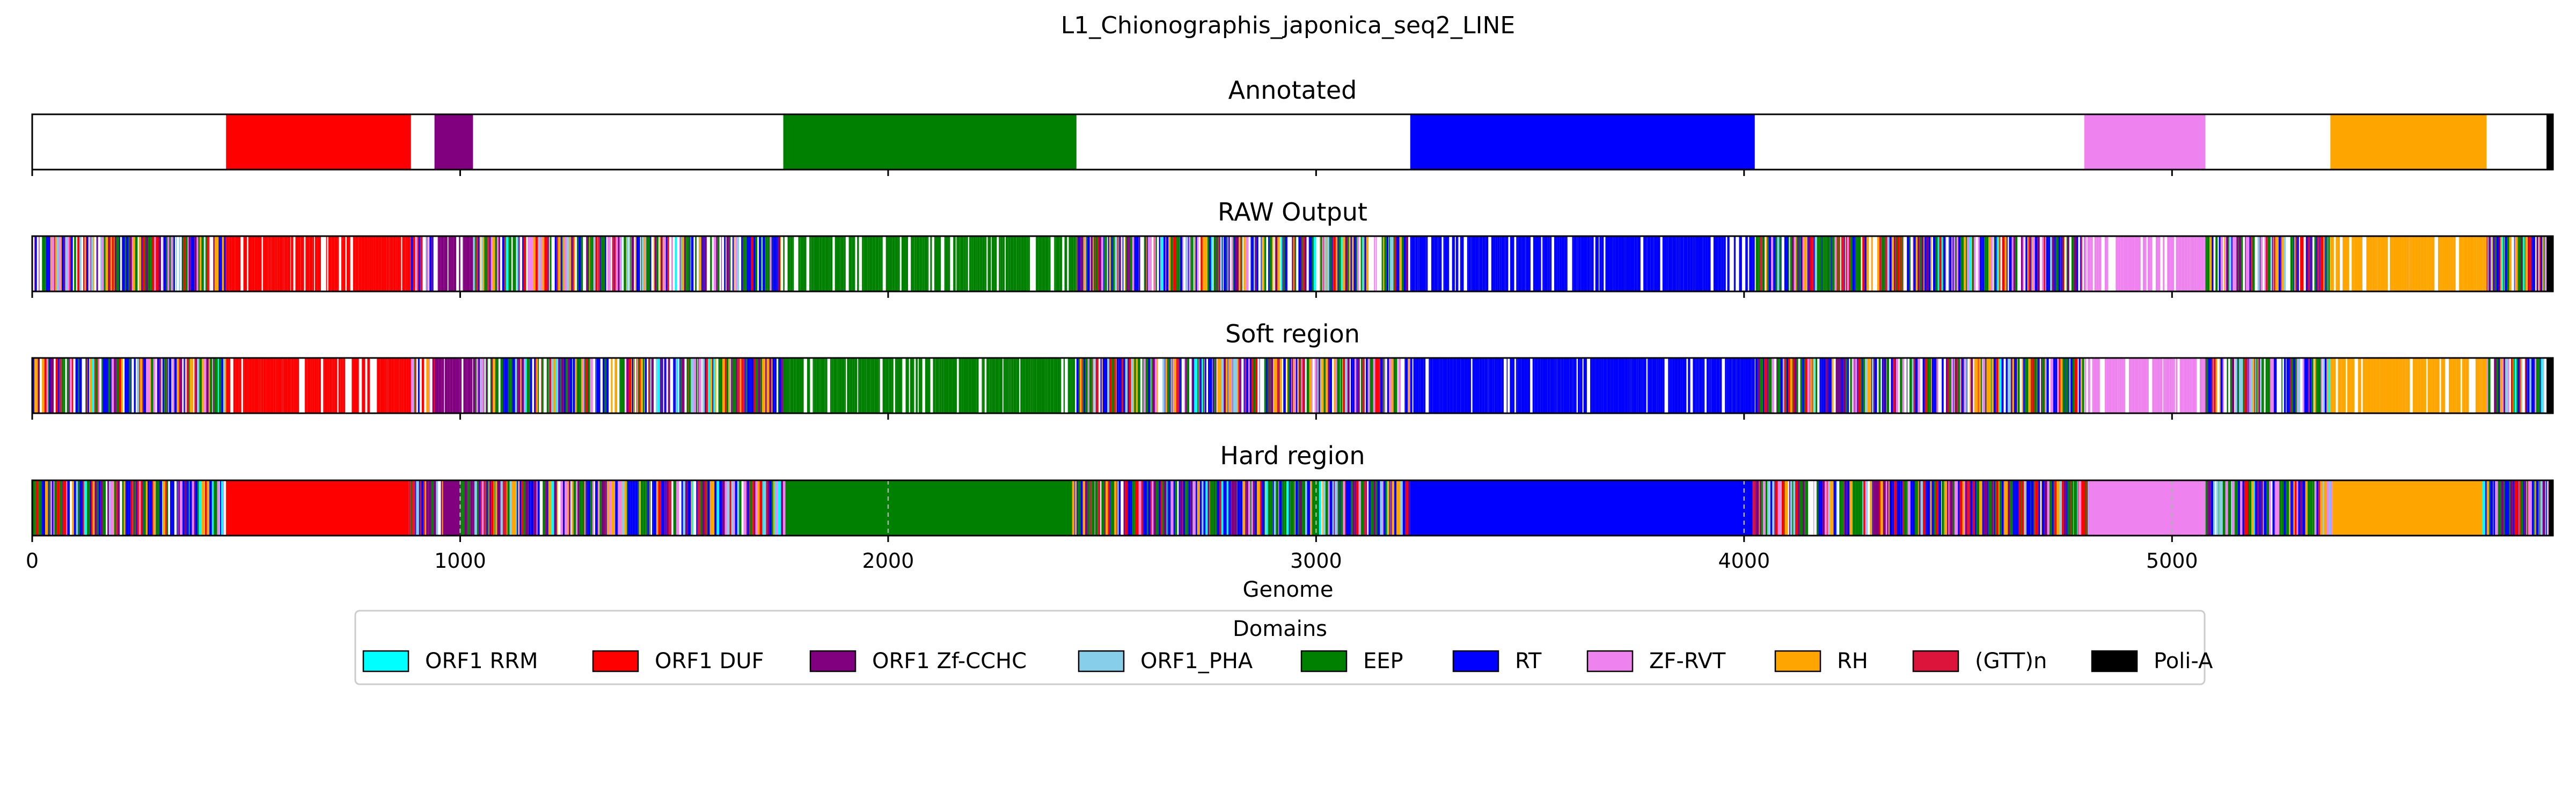 This screenshot has width=2576, height=805. What do you see at coordinates (1687, 661) in the screenshot?
I see `legend-label: ZF-RVT` at bounding box center [1687, 661].